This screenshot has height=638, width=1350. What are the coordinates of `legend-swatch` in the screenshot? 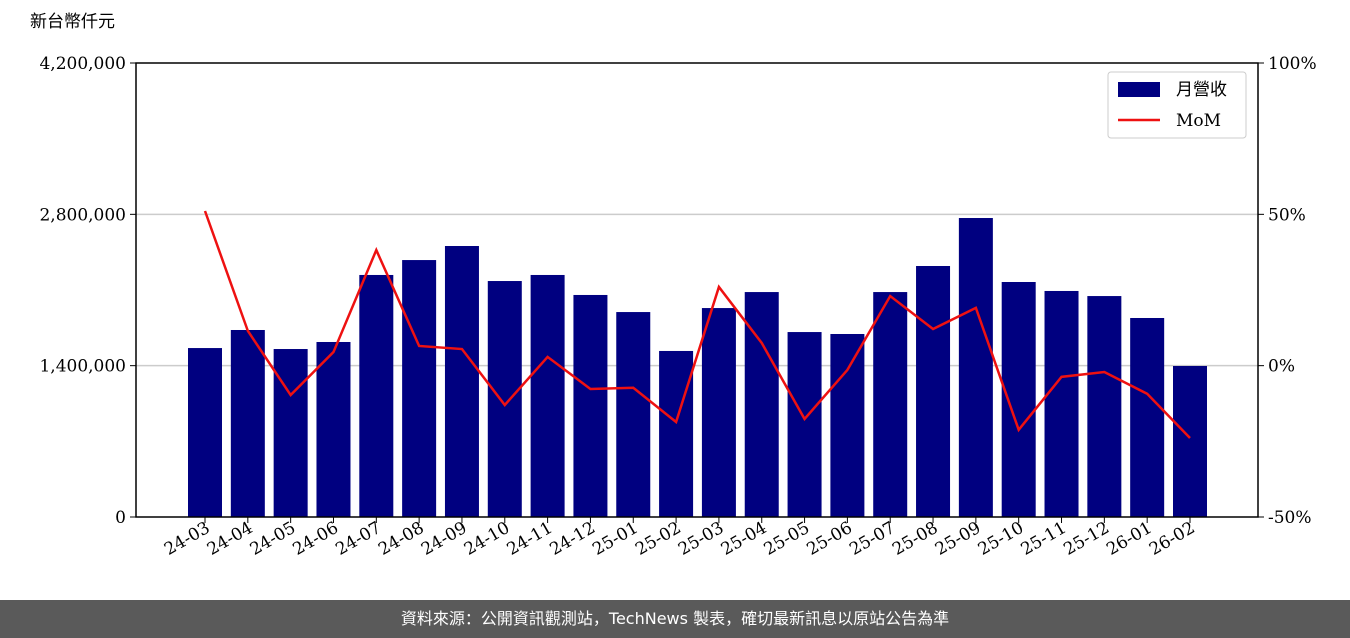 It's located at (1139, 89).